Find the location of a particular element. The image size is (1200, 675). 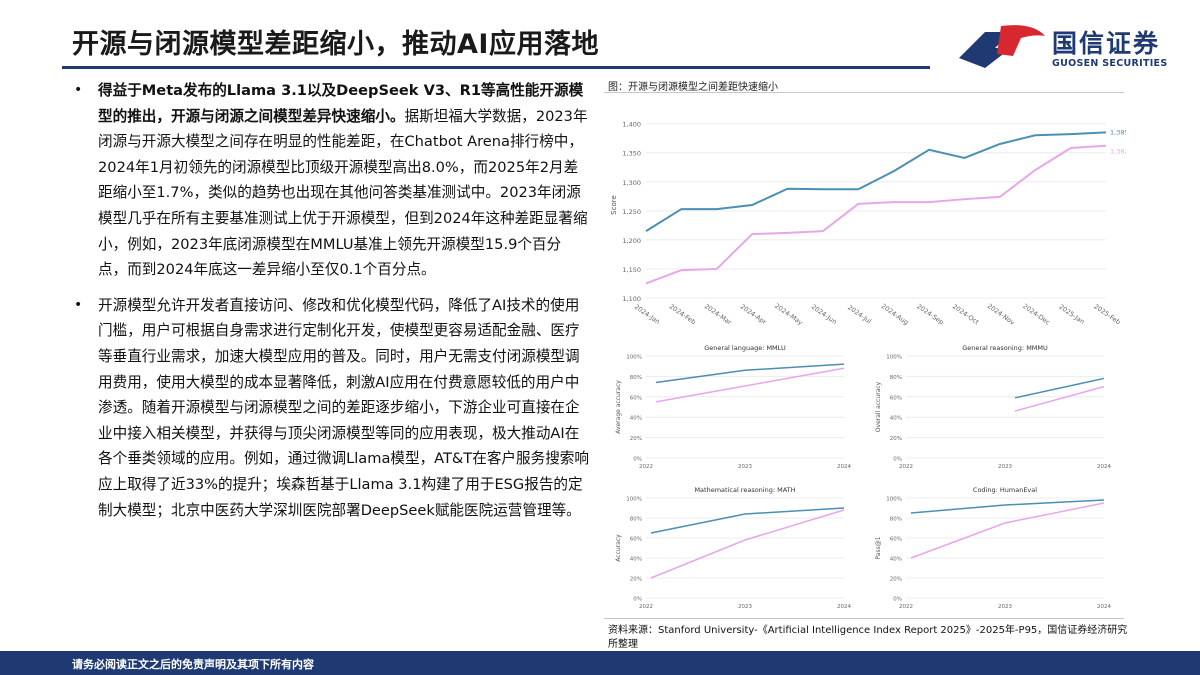

y-tick-label: 1,300 is located at coordinates (631, 183).